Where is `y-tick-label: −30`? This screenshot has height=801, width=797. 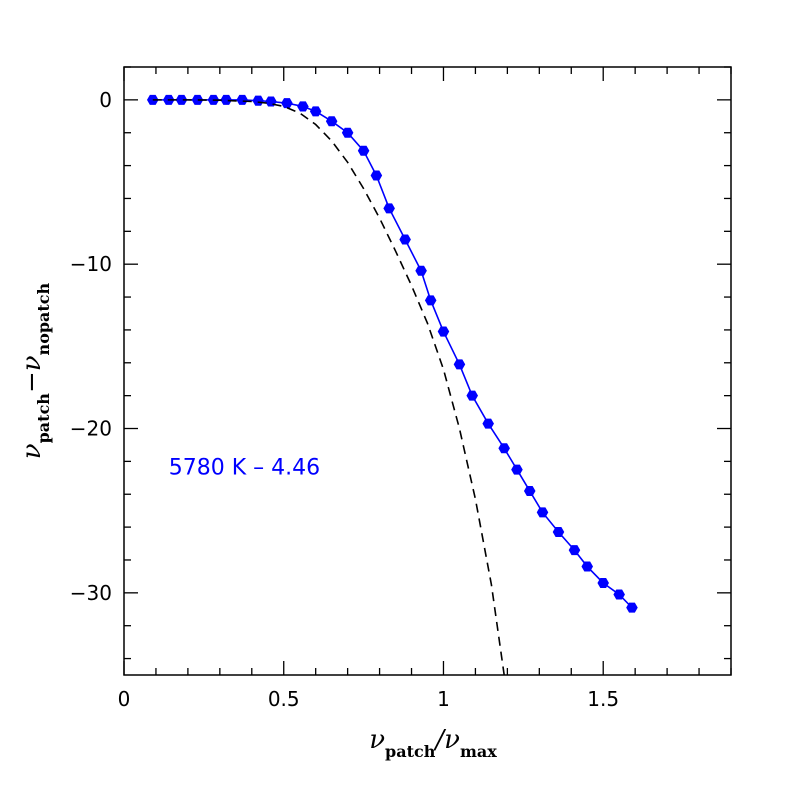
y-tick-label: −30 is located at coordinates (91, 593).